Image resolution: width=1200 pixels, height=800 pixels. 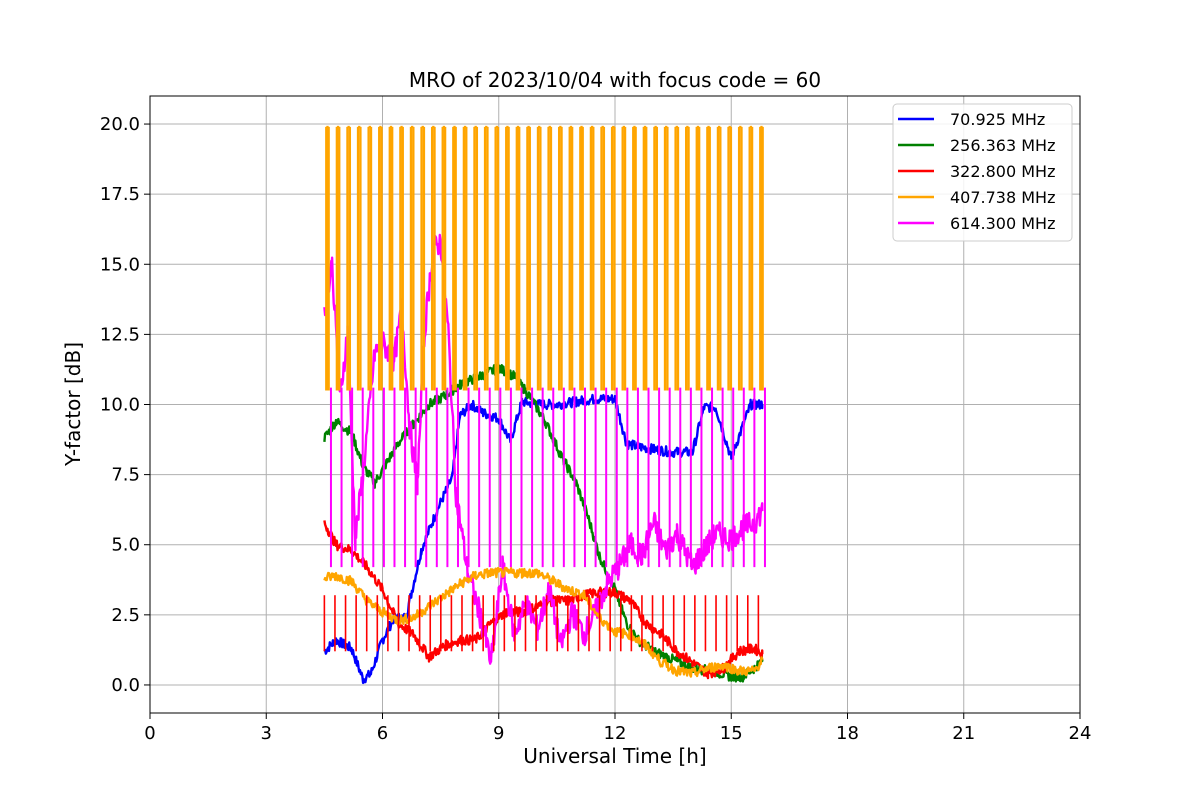 I want to click on y-tick-label: 10.0, so click(x=120, y=405).